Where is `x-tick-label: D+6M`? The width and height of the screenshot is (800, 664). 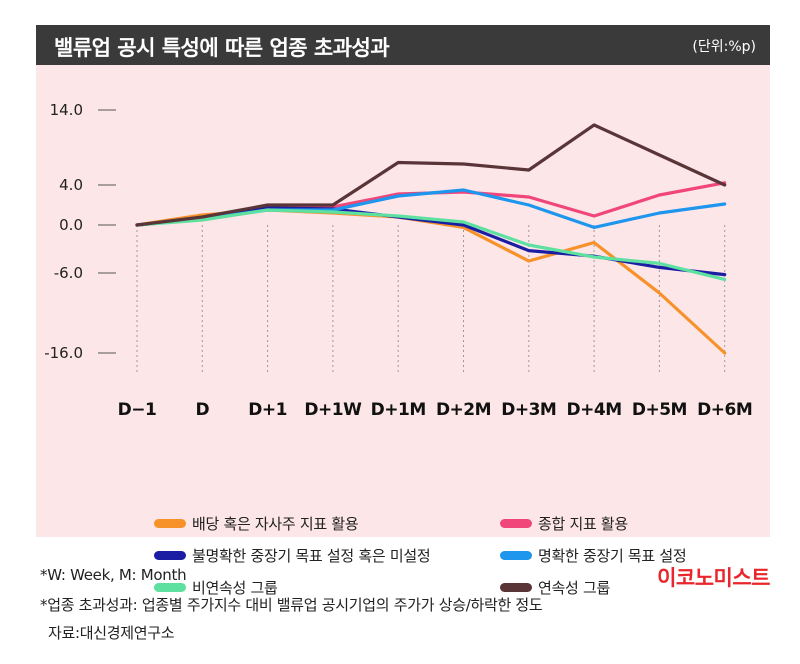
x-tick-label: D+6M is located at coordinates (724, 410).